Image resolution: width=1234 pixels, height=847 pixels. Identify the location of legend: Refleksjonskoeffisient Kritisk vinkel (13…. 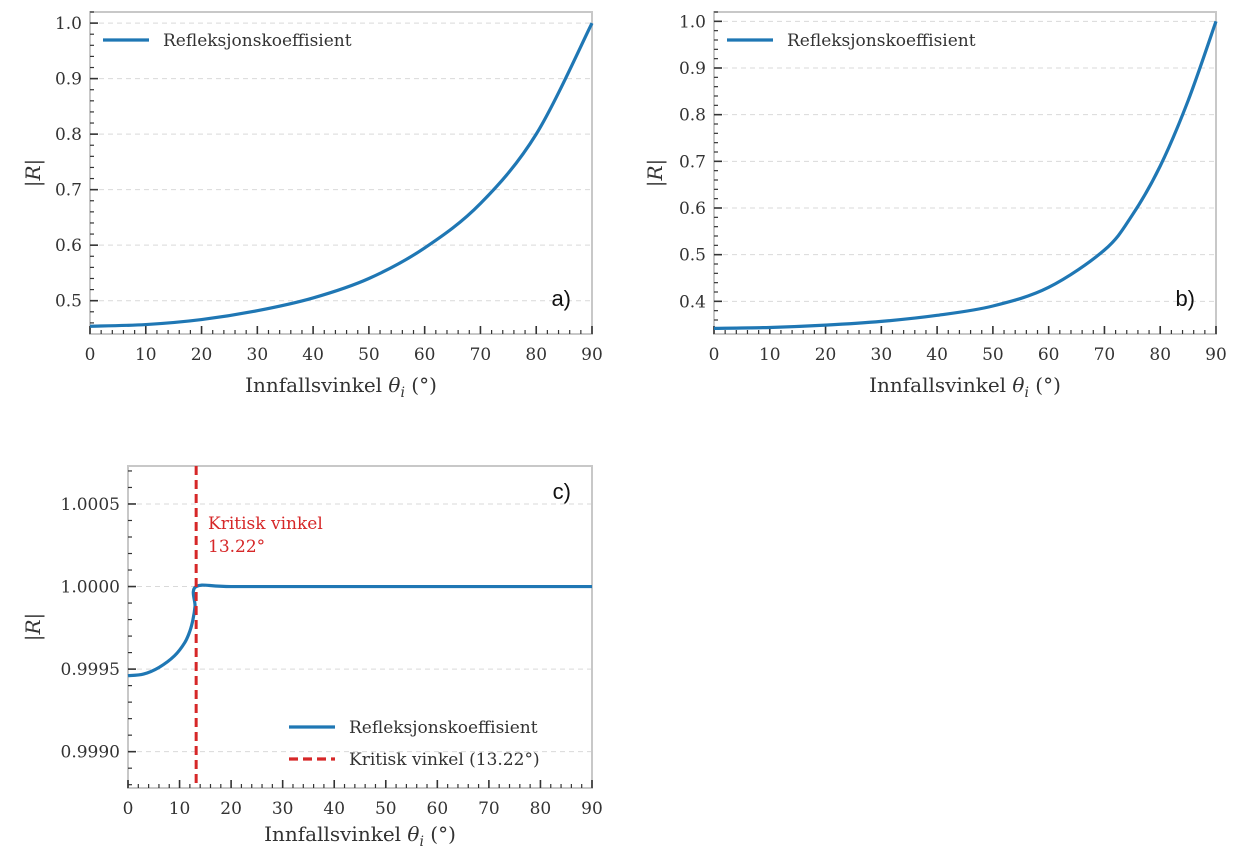
(414, 744).